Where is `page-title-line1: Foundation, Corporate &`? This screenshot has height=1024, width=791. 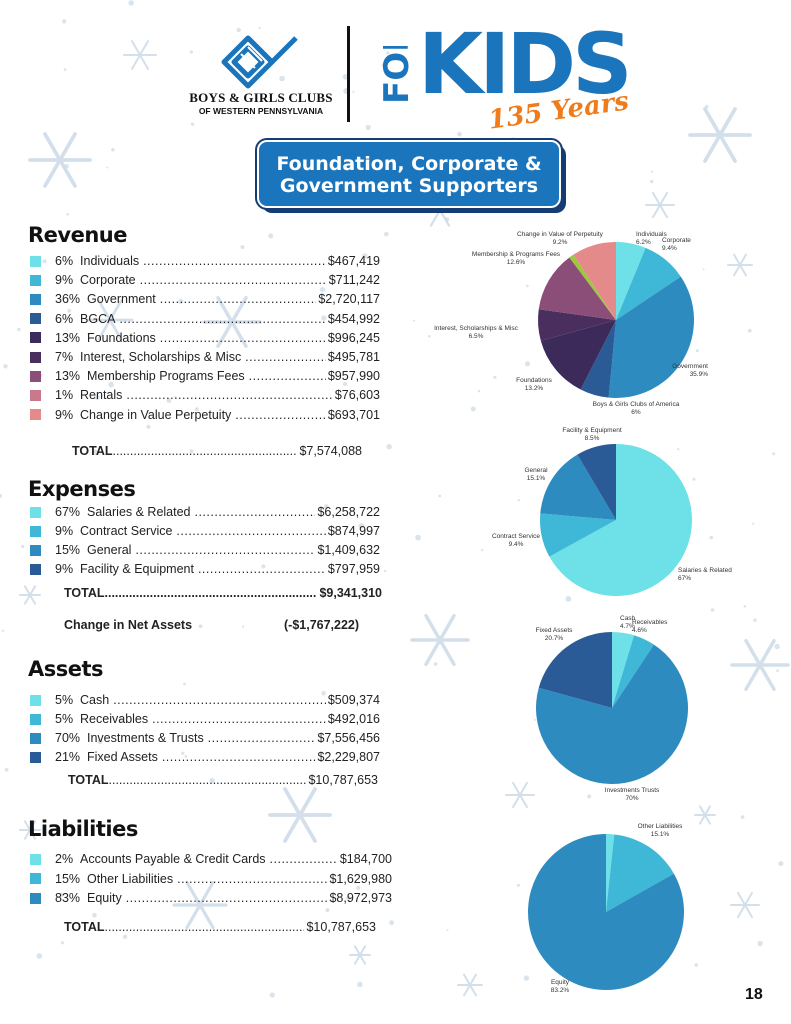 page-title-line1: Foundation, Corporate & is located at coordinates (409, 164).